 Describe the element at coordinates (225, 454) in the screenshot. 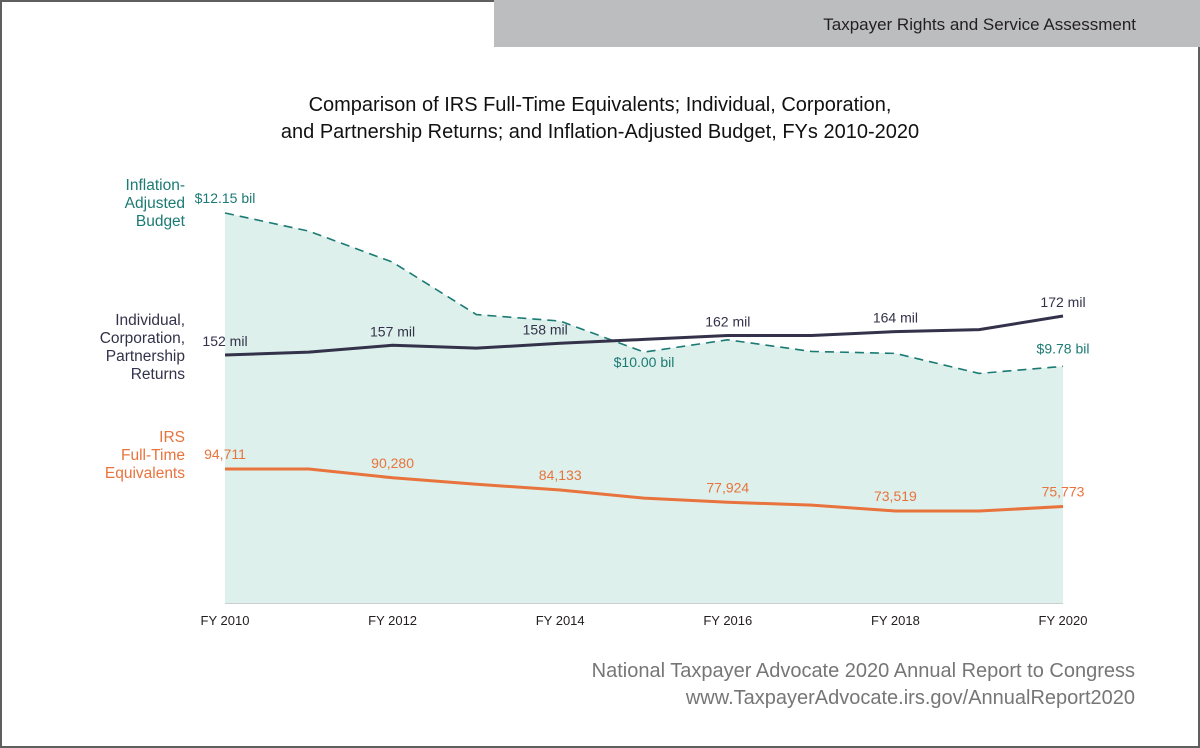

I see `data-label: 94,711` at that location.